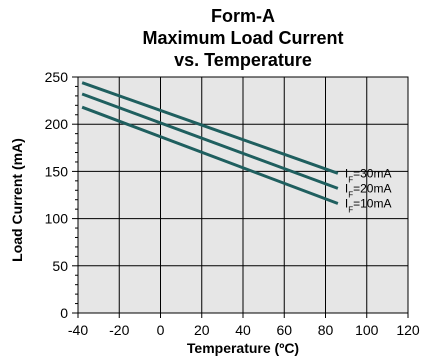 The width and height of the screenshot is (443, 360). Describe the element at coordinates (346, 188) in the screenshot. I see `series-label-main-1: I` at that location.